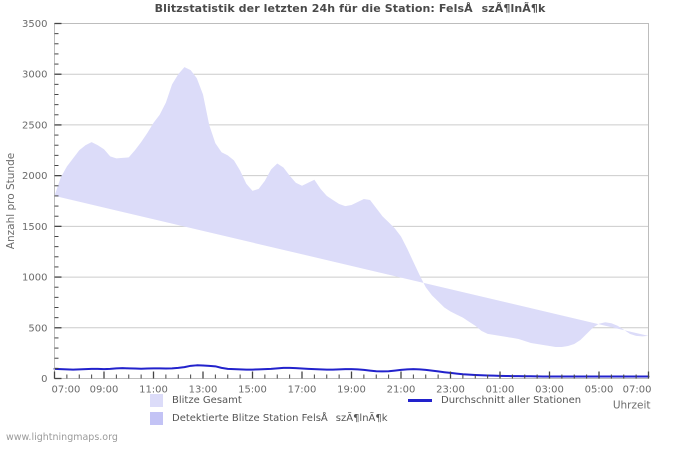 The image size is (700, 450). What do you see at coordinates (34, 278) in the screenshot?
I see `y-tick-label: 1000` at bounding box center [34, 278].